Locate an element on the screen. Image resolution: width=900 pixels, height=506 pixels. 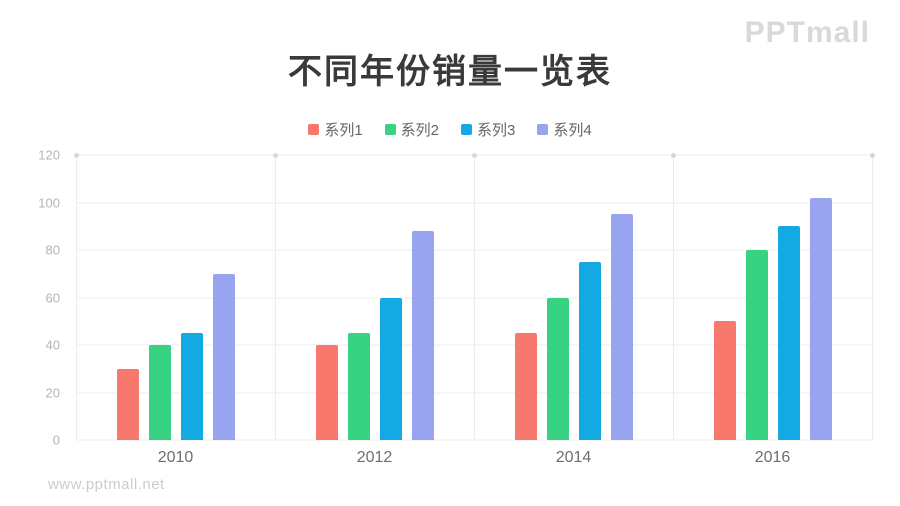
legend-label: 系列4 is located at coordinates (572, 130).